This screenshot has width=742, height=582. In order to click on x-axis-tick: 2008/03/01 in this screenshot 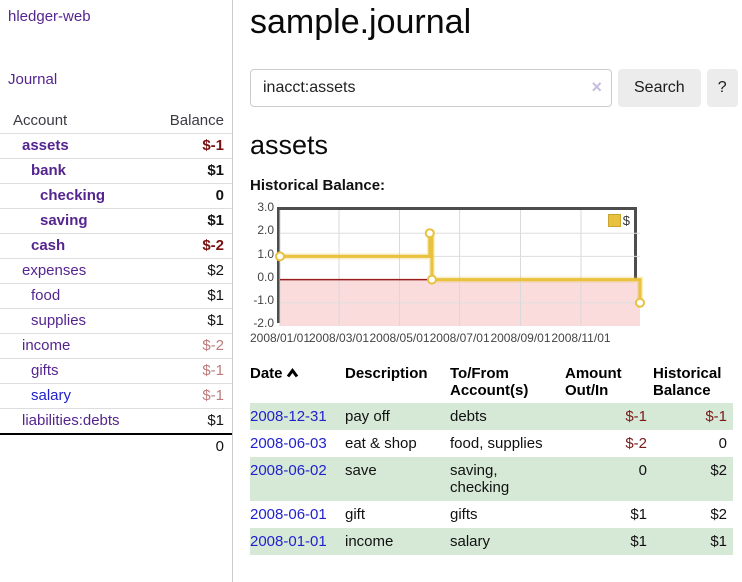, I will do `click(339, 338)`.